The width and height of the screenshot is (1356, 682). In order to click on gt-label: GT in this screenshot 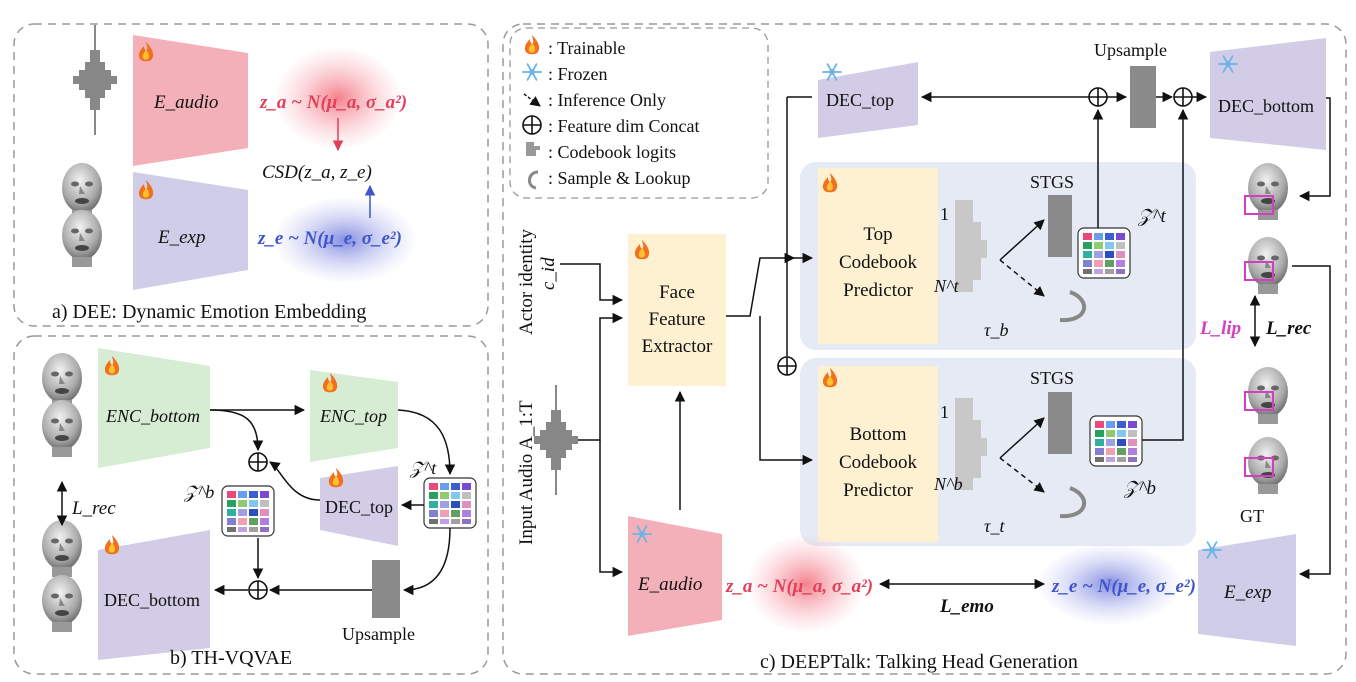, I will do `click(1252, 516)`.